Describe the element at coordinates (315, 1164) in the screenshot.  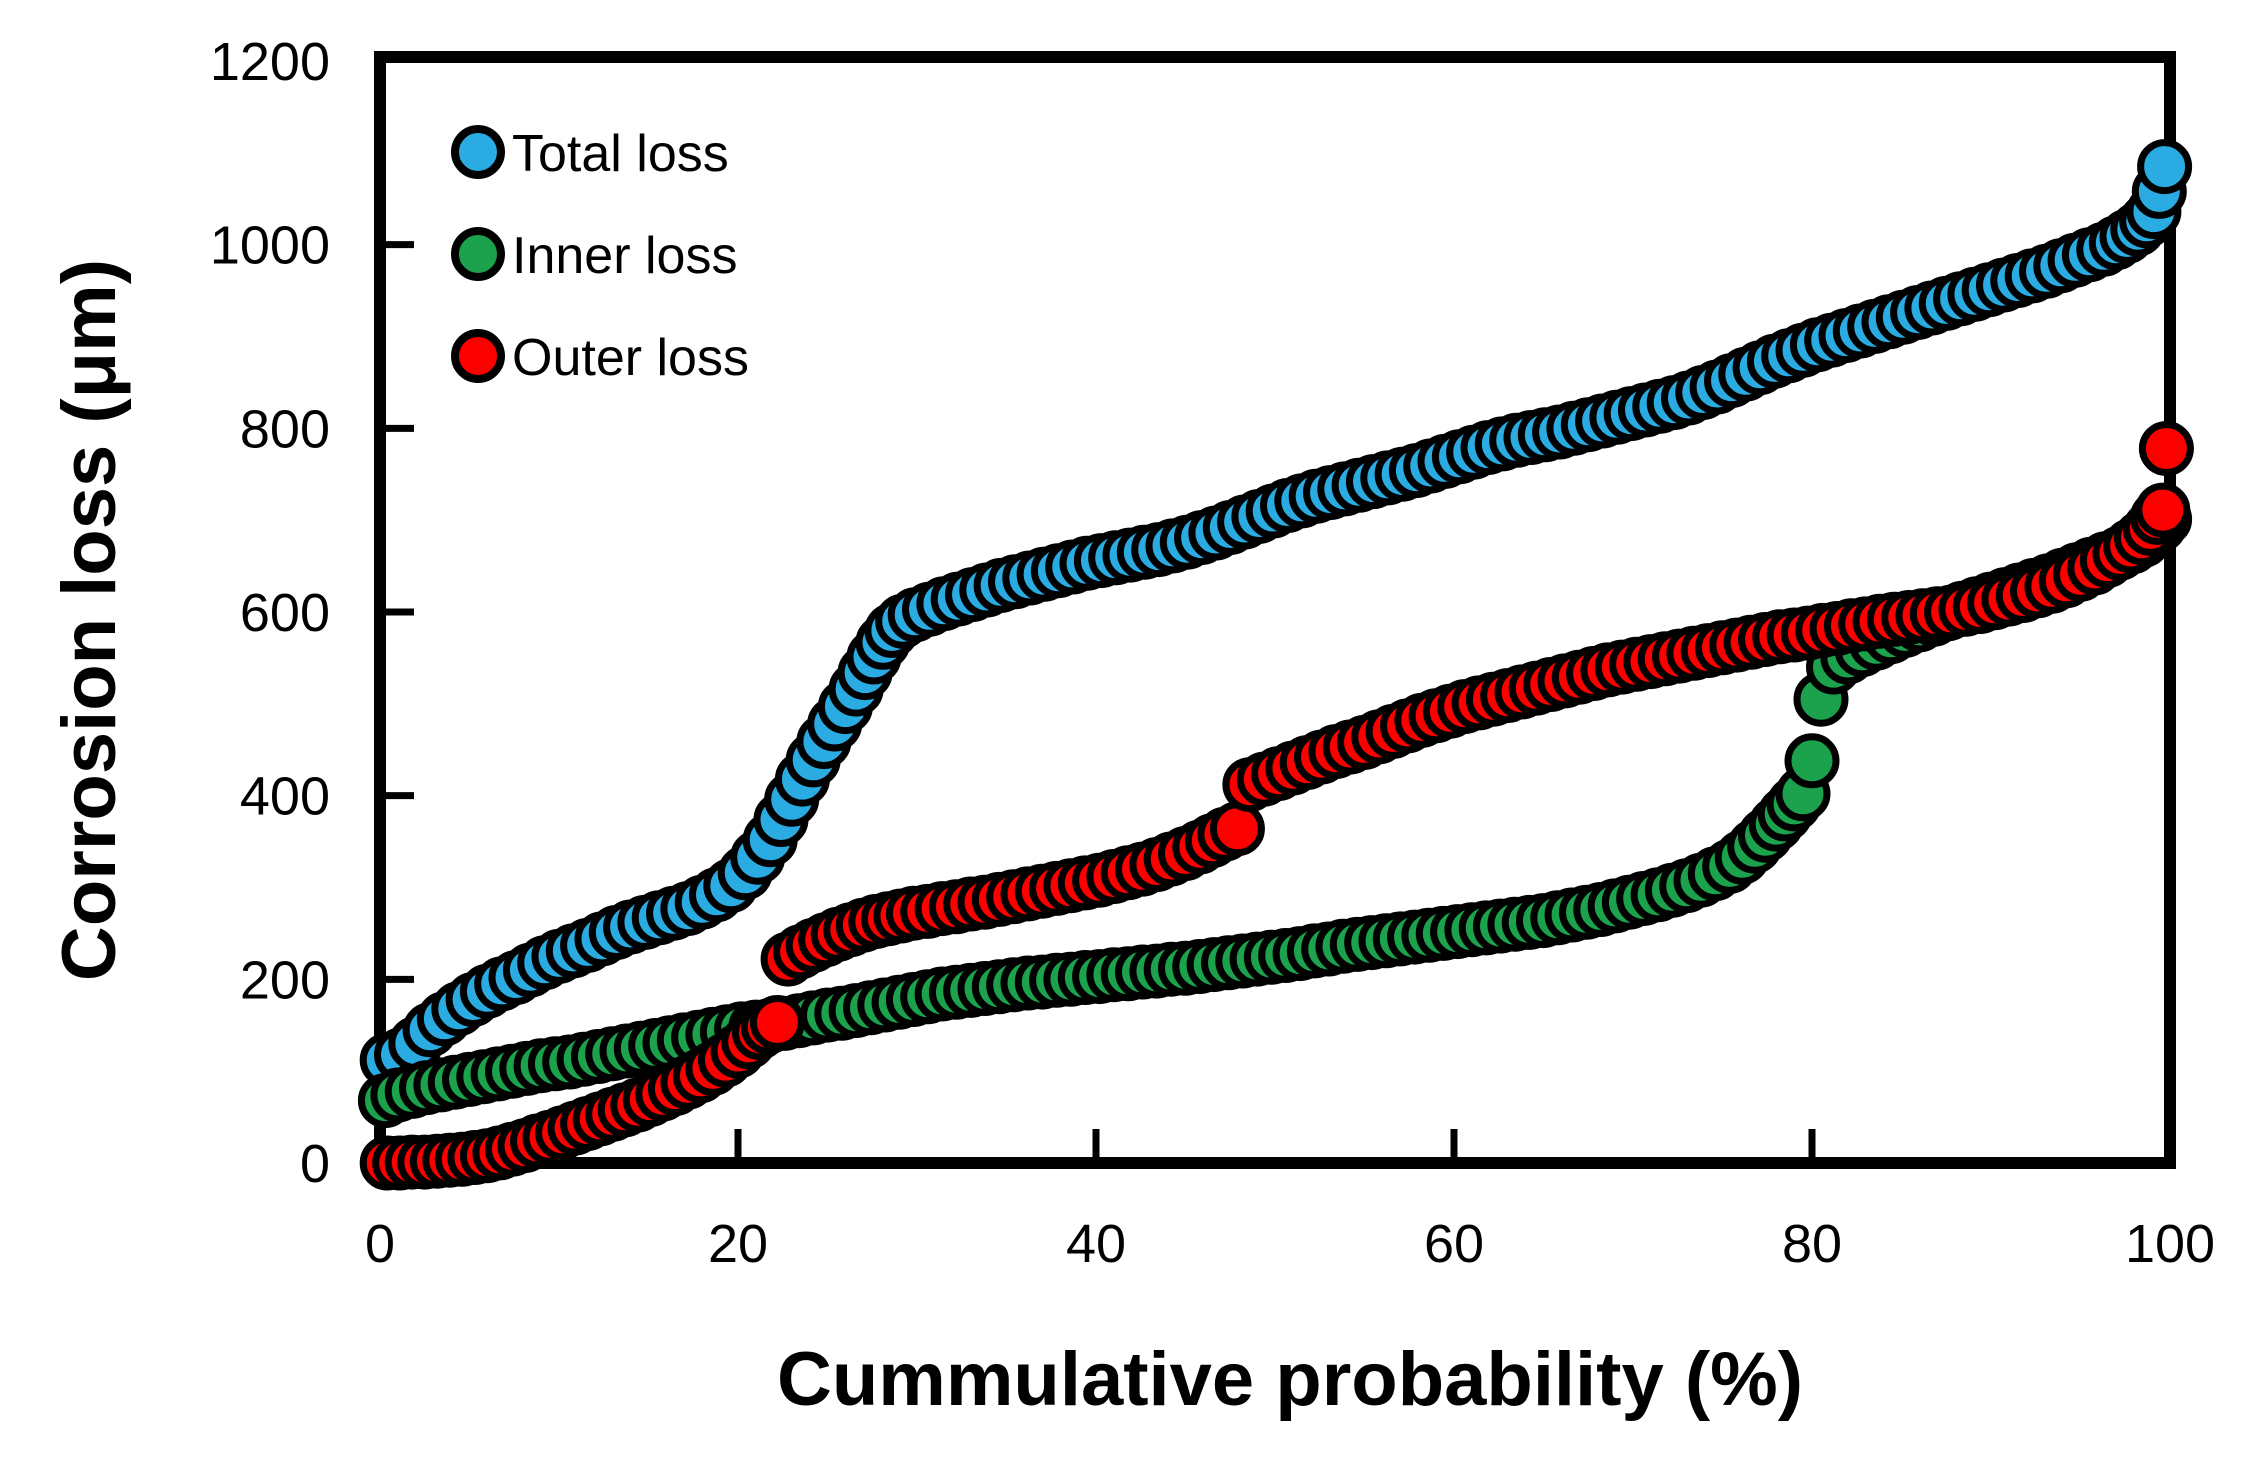
I see `y-tick-label: 0` at that location.